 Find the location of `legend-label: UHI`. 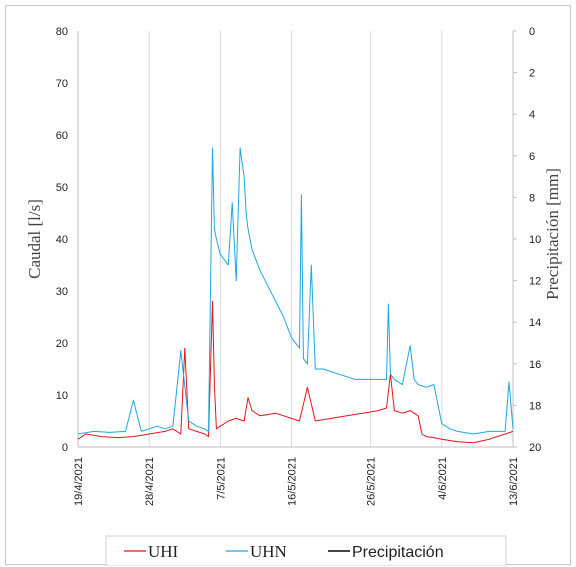

legend-label: UHI is located at coordinates (163, 551).